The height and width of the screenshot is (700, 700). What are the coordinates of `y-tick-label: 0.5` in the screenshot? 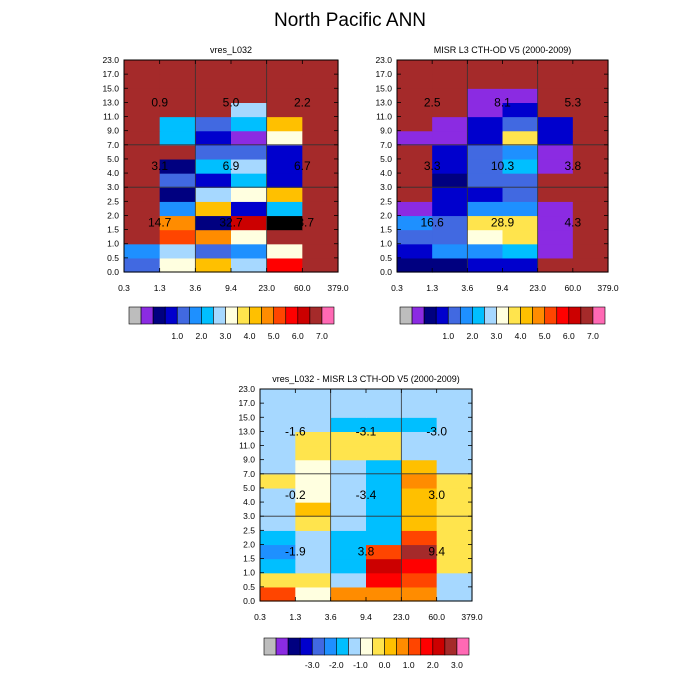 It's located at (113, 258).